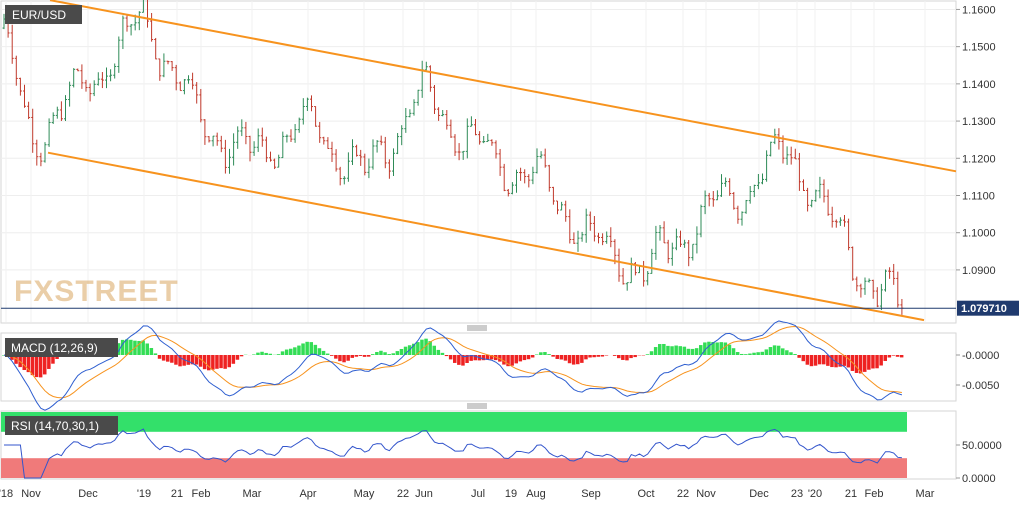 The height and width of the screenshot is (505, 1032). I want to click on last-price-badge: 1.079710, so click(988, 308).